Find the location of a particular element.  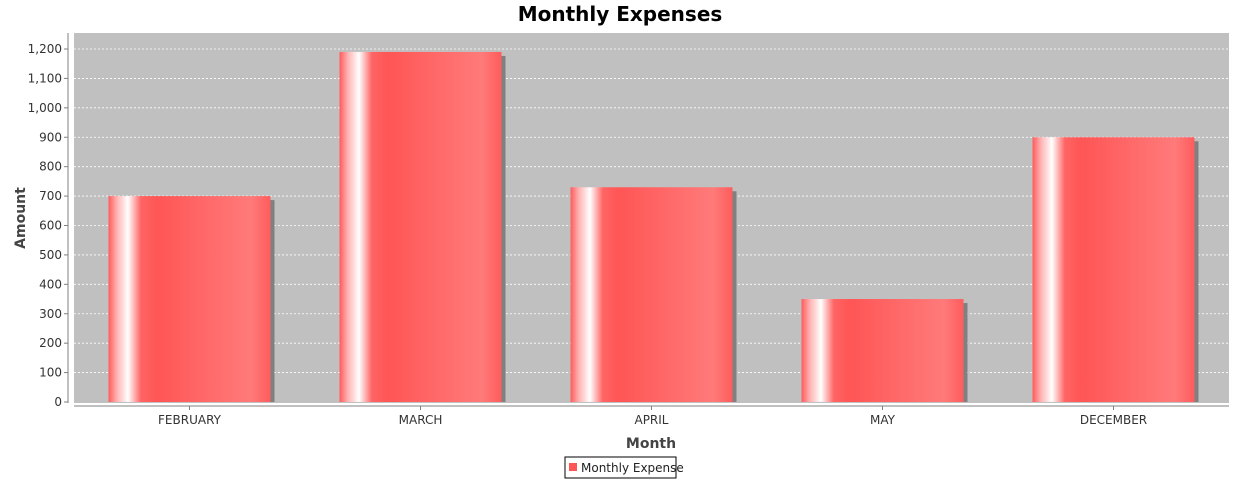

y-tick-label: 300 is located at coordinates (50, 314).